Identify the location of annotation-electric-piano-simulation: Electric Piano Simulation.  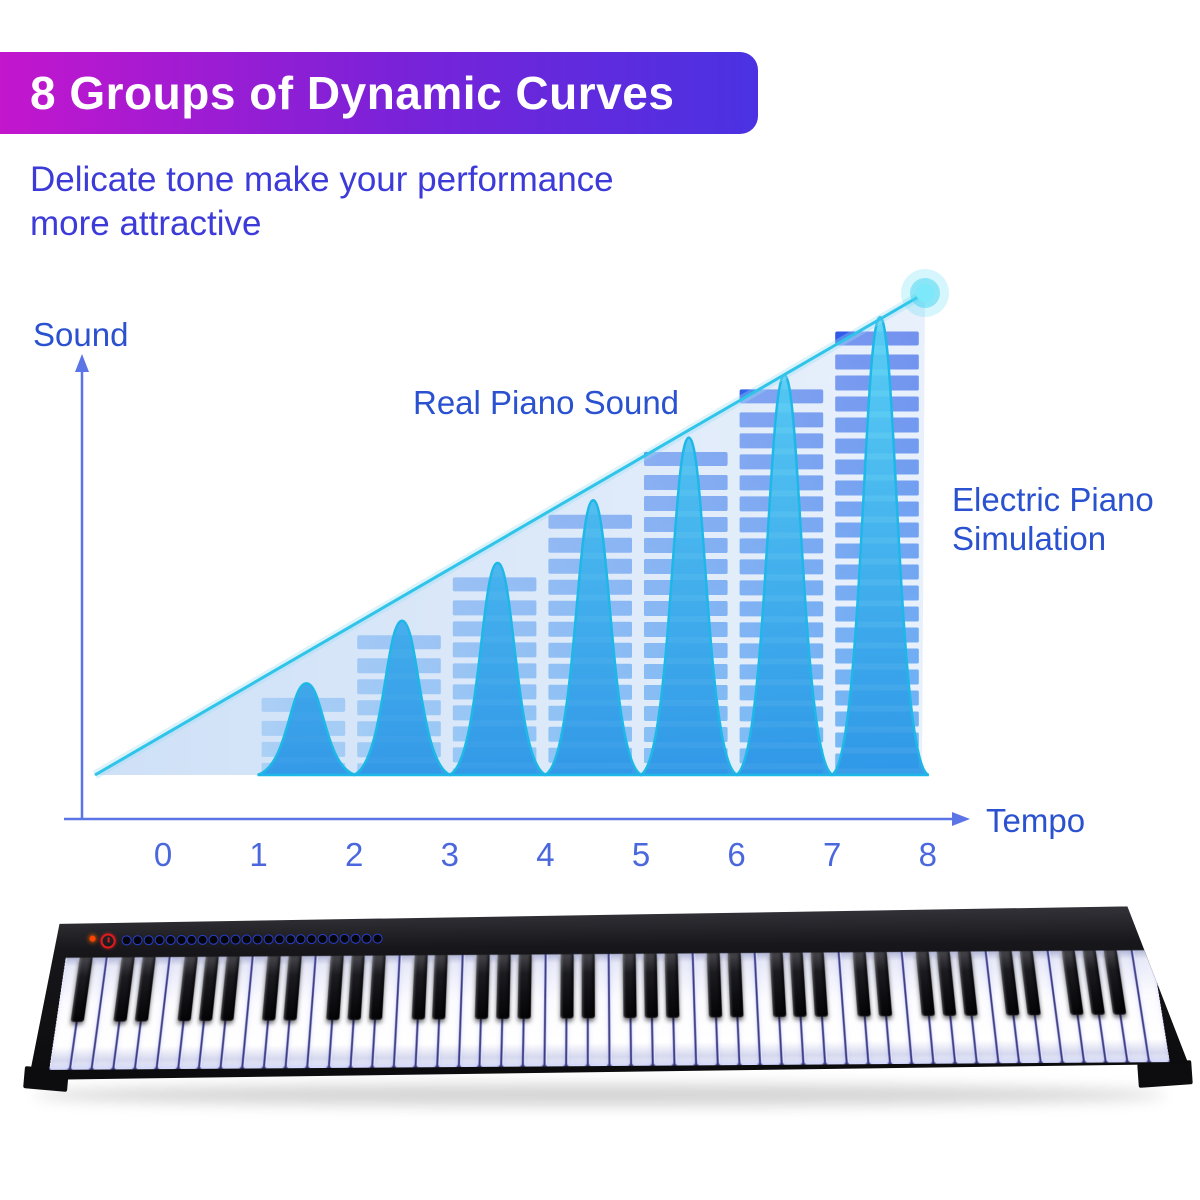
(1053, 519).